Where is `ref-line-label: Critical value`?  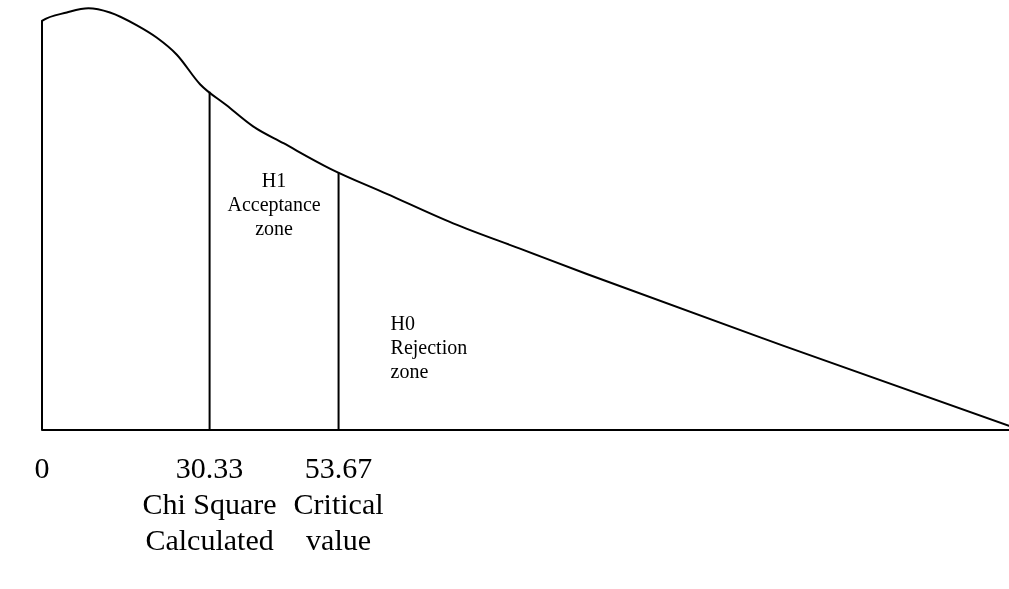 ref-line-label: Critical value is located at coordinates (338, 521).